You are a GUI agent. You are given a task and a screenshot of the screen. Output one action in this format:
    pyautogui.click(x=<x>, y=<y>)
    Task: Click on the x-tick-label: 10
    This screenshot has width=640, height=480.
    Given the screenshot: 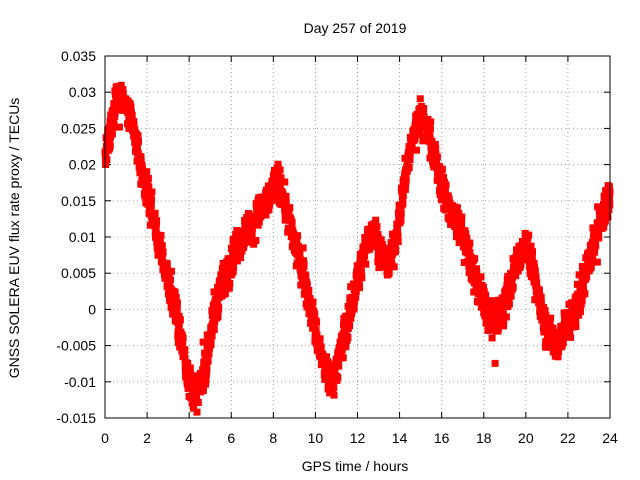 What is the action you would take?
    pyautogui.click(x=316, y=438)
    